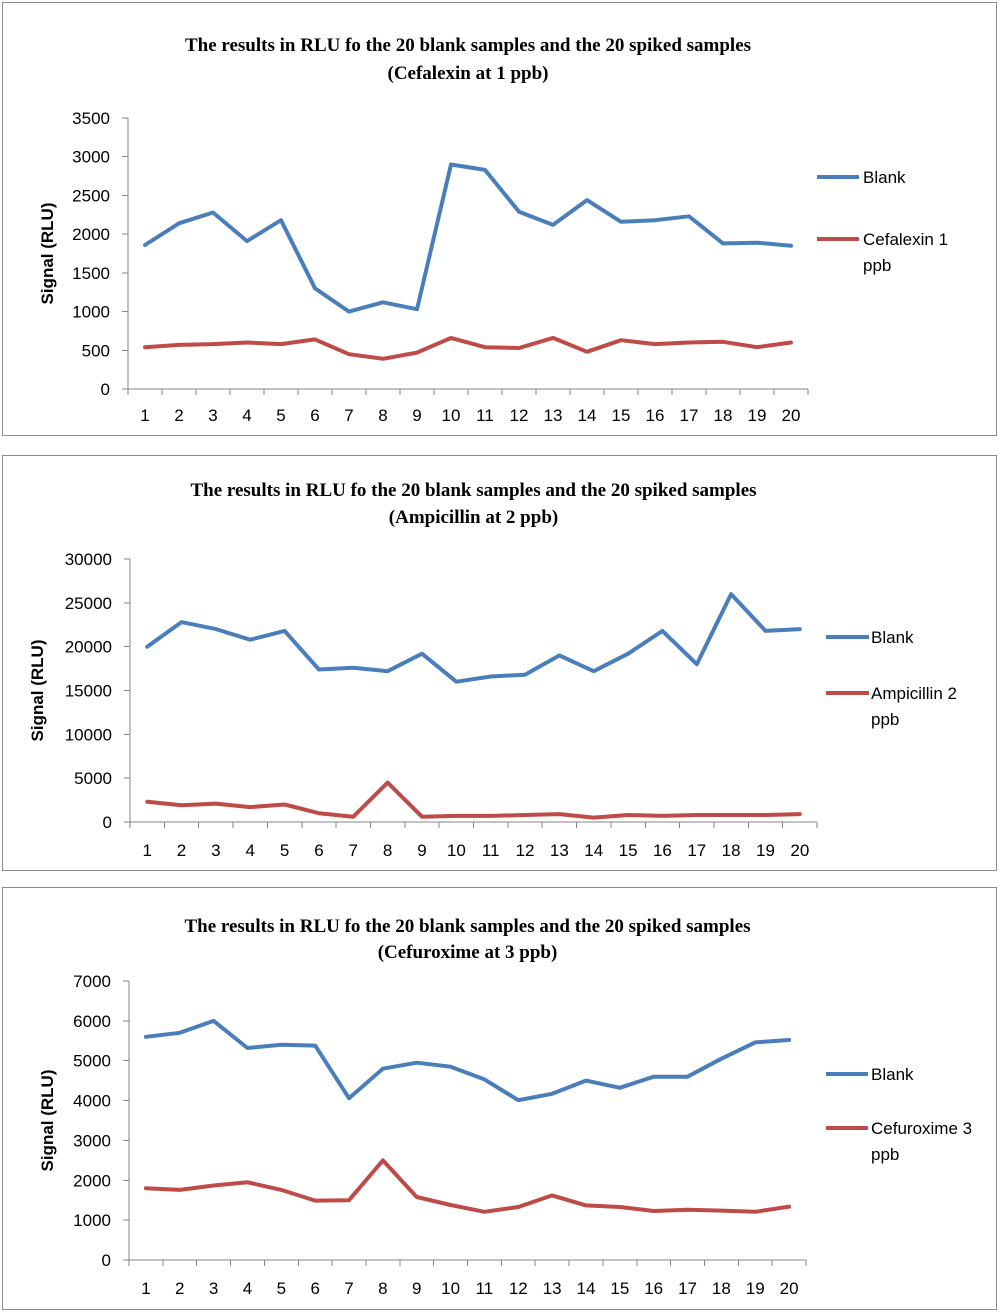 This screenshot has width=1000, height=1312. What do you see at coordinates (91, 195) in the screenshot?
I see `y-tick-label: 2500` at bounding box center [91, 195].